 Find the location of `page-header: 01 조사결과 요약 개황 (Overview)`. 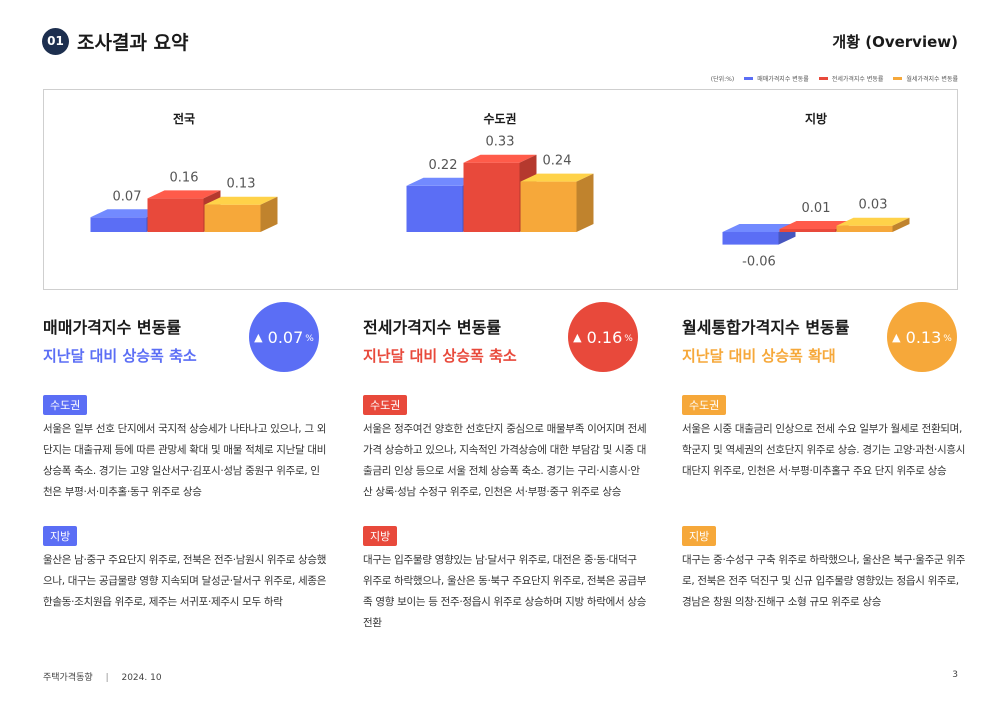

page-header: 01 조사결과 요약 개황 (Overview) is located at coordinates (500, 42).